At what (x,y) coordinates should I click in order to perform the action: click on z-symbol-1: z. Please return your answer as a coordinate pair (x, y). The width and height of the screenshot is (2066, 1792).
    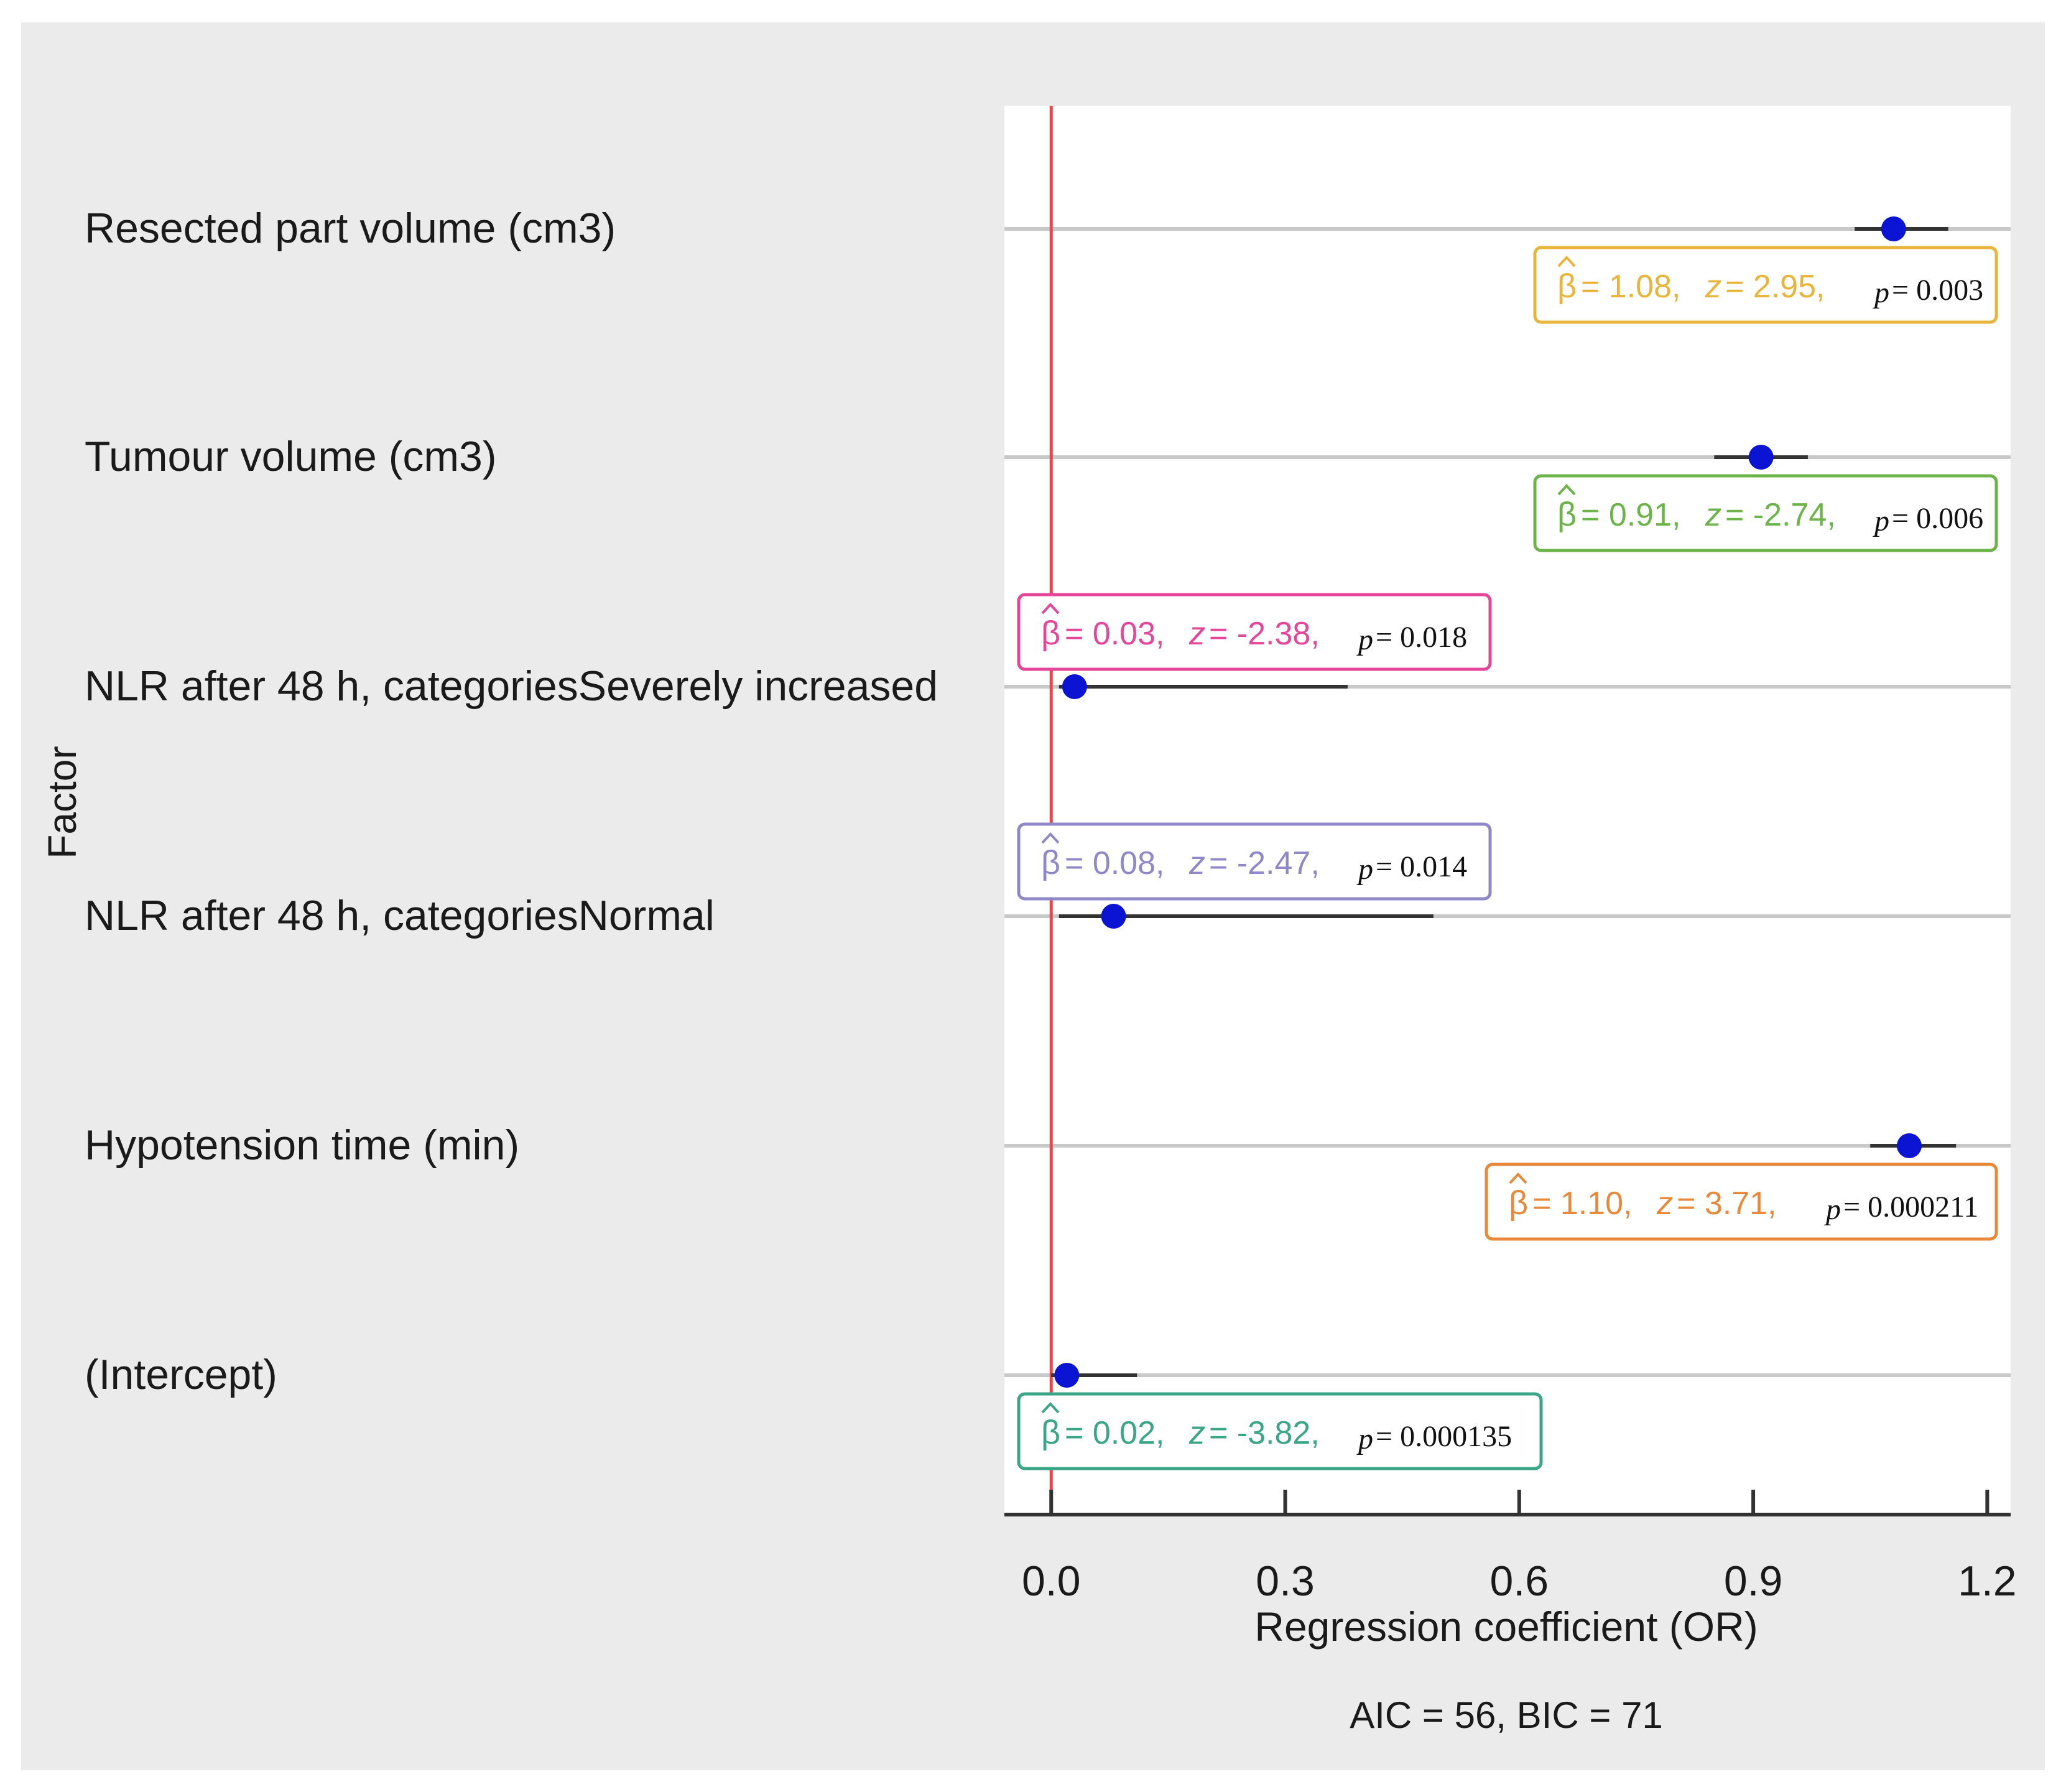
    Looking at the image, I should click on (1713, 515).